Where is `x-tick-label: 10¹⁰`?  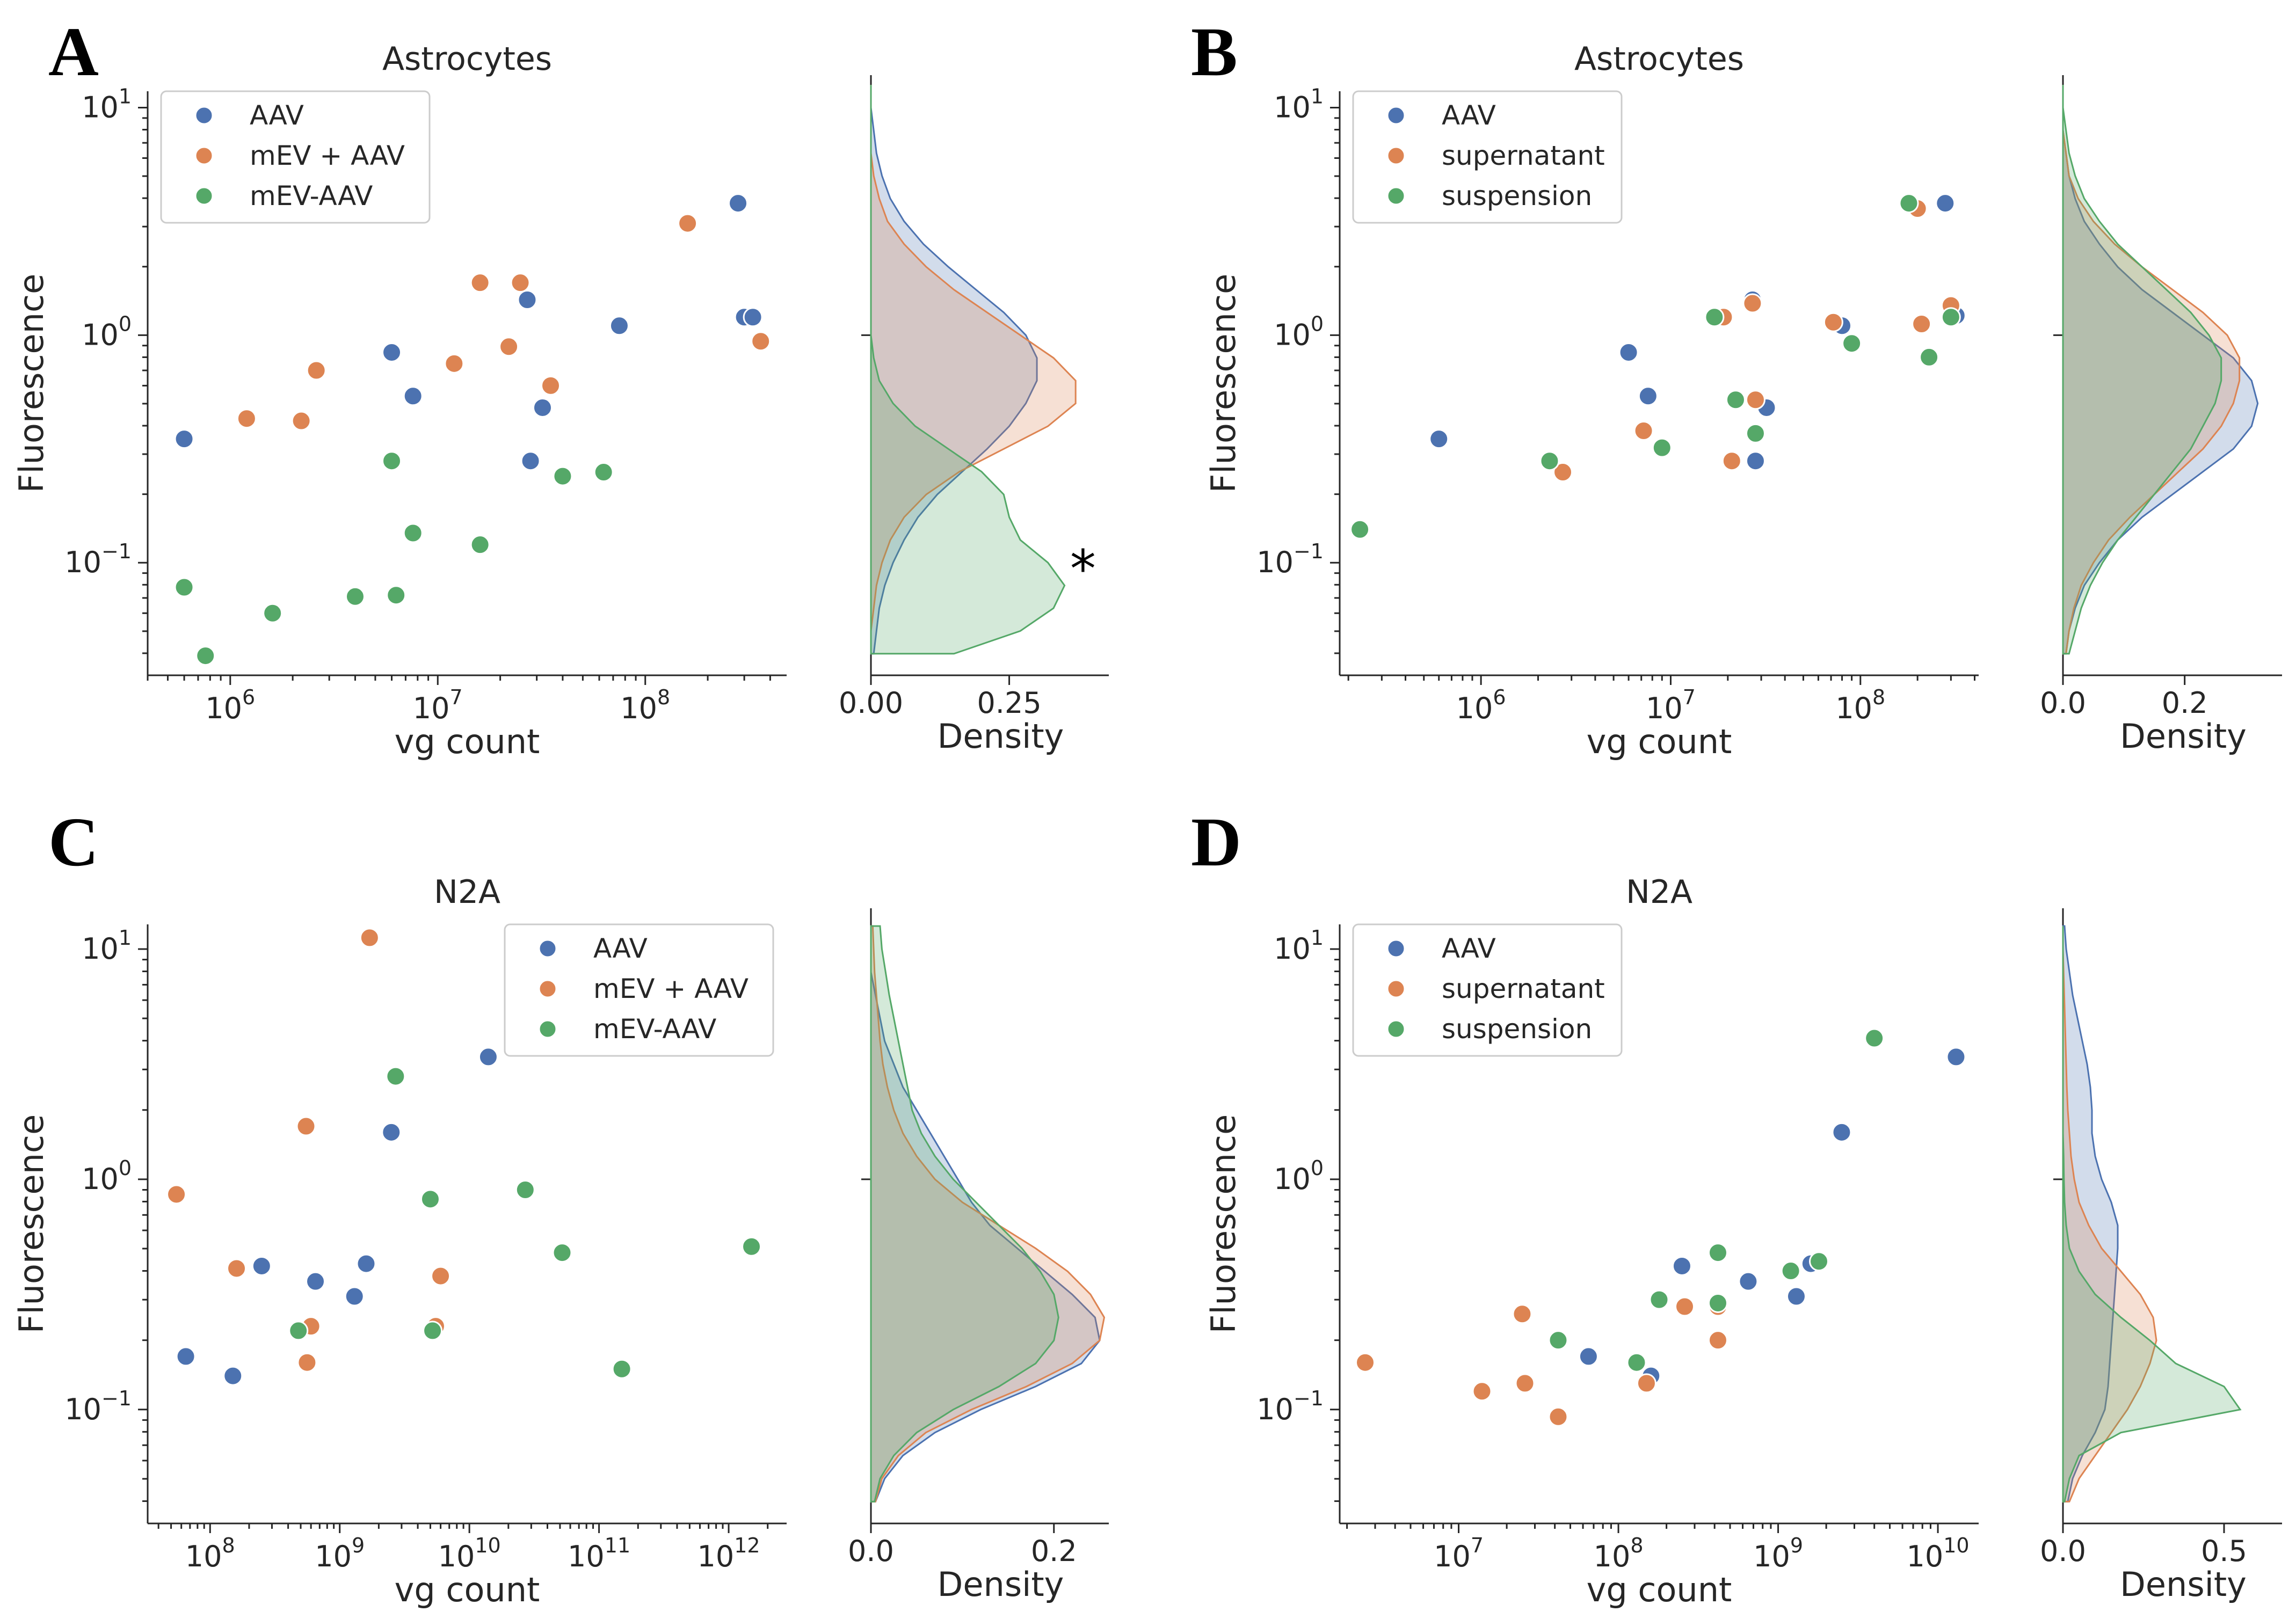
x-tick-label: 10¹⁰ is located at coordinates (469, 1554).